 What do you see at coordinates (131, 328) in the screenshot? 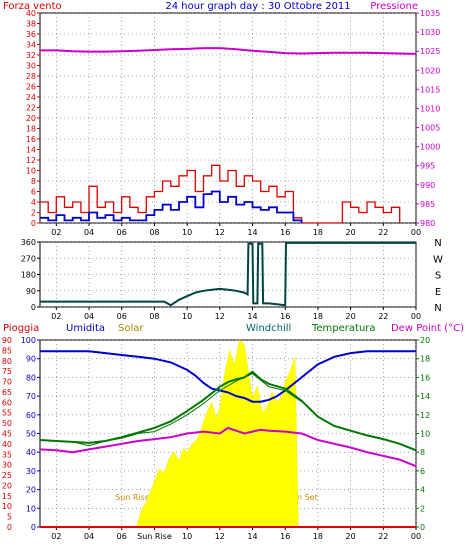
I see `solar-axis-title: Solar` at bounding box center [131, 328].